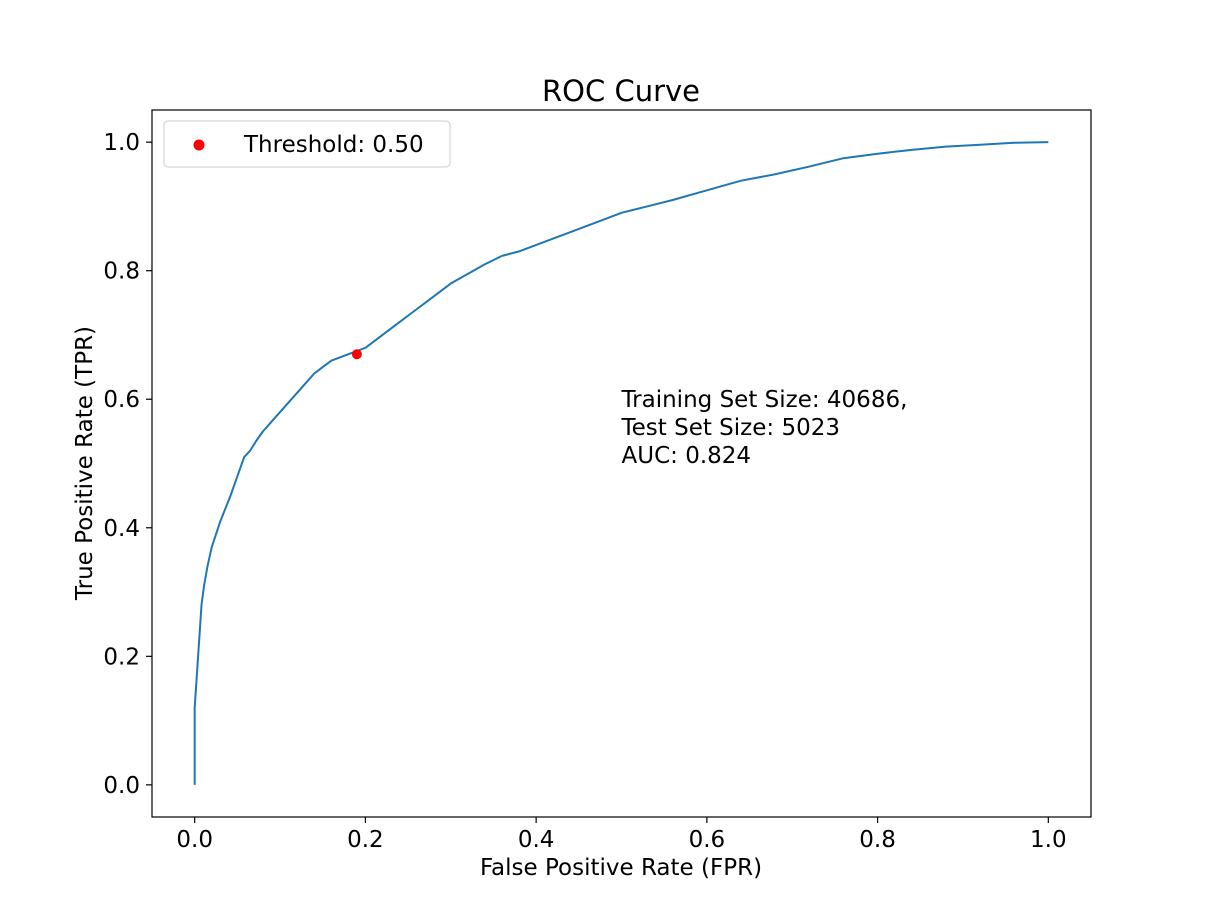  I want to click on x-tick-label: 0.0, so click(194, 840).